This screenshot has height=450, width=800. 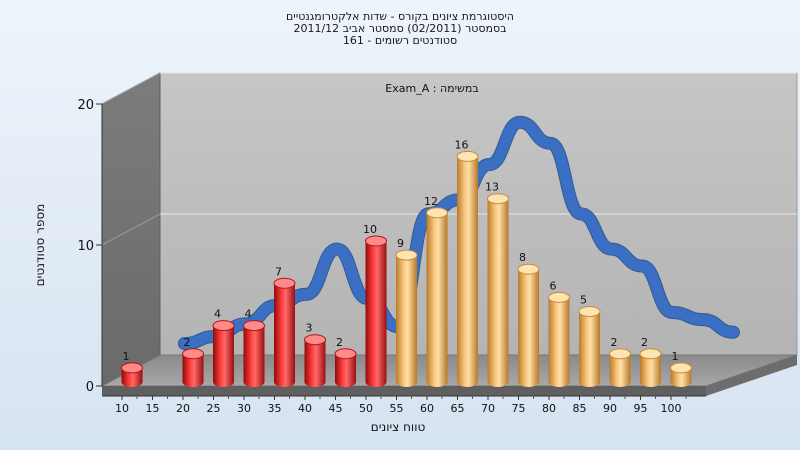 I want to click on x-axis-label: טווח ציונים, so click(x=398, y=427).